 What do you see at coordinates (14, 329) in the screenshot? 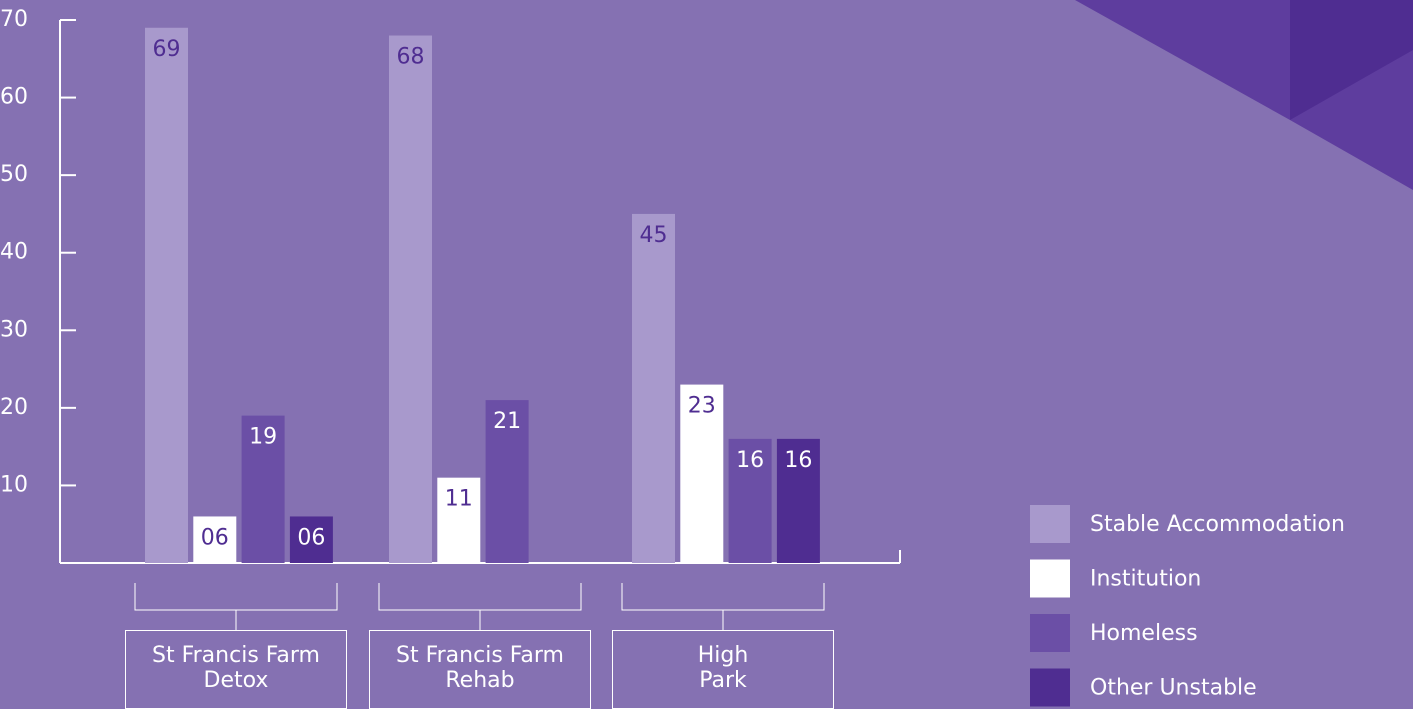
I see `y-tick-label: 30` at bounding box center [14, 329].